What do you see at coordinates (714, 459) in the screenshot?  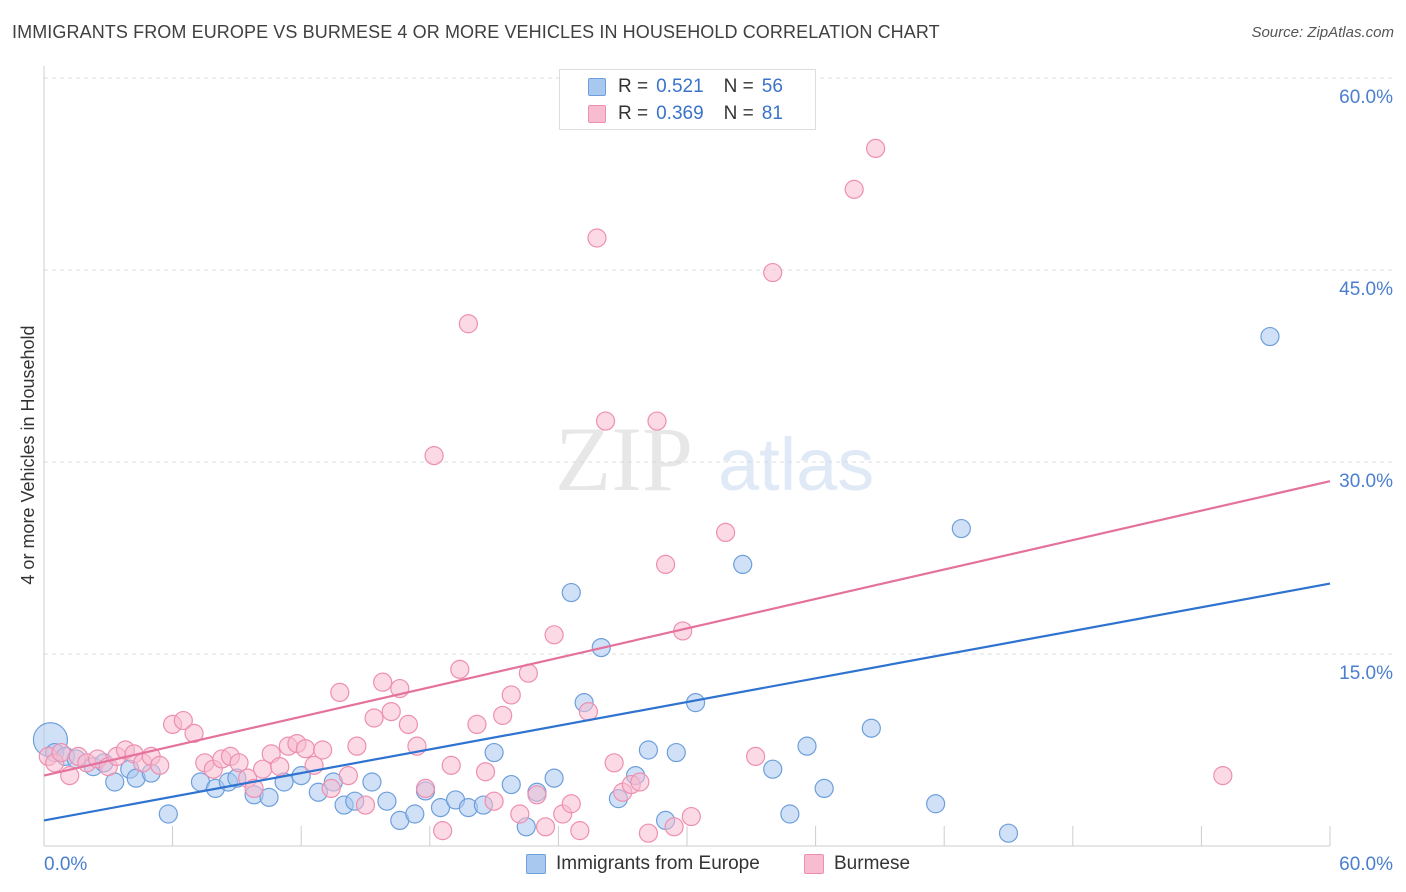 I see `watermark: ZIP atlas` at bounding box center [714, 459].